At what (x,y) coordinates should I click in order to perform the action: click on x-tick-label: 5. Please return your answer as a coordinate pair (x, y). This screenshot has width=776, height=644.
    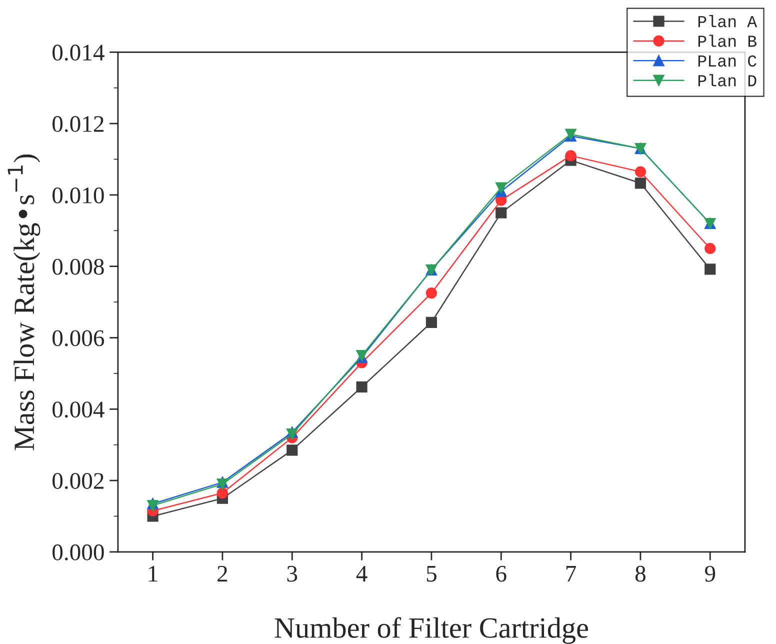
    Looking at the image, I should click on (431, 574).